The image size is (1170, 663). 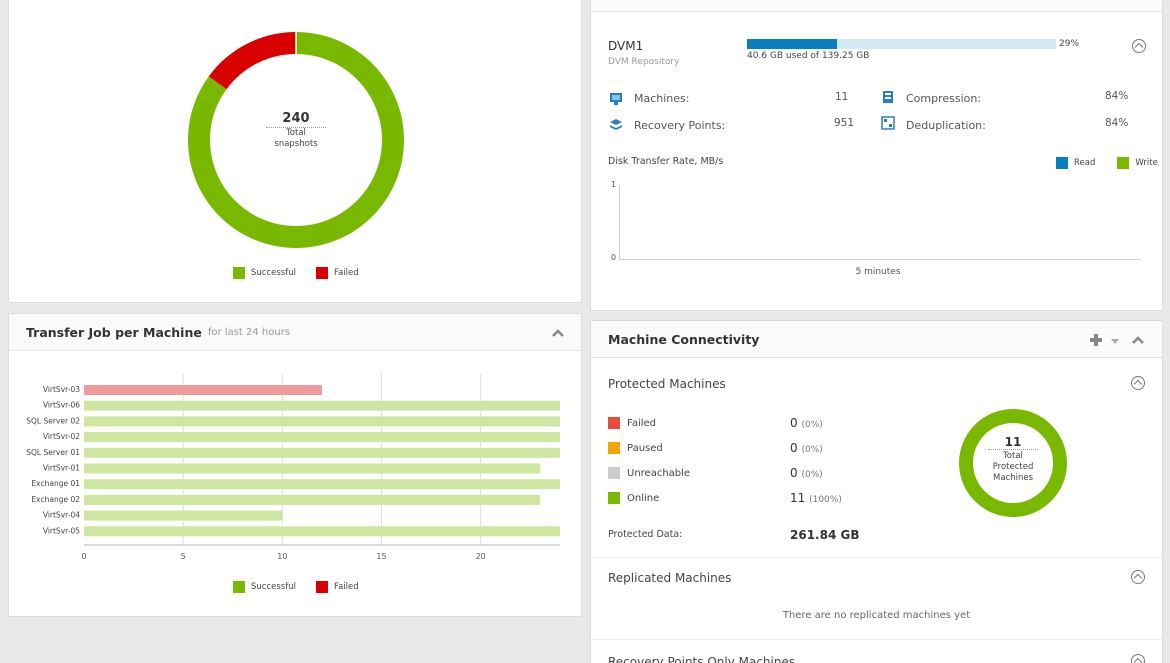 I want to click on machines-label: Machines:, so click(x=662, y=98).